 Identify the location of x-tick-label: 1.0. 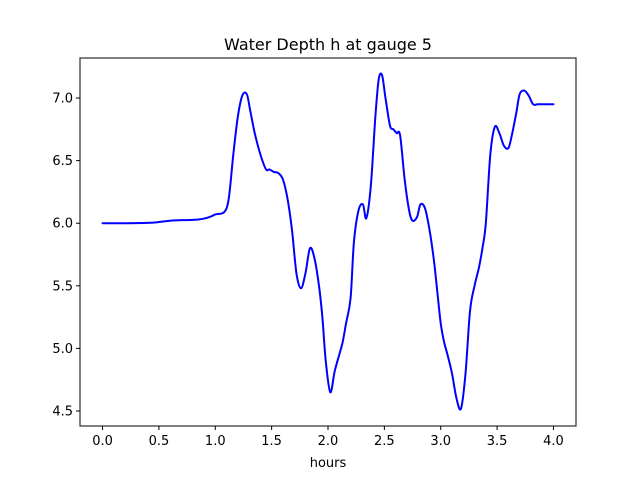
(215, 441).